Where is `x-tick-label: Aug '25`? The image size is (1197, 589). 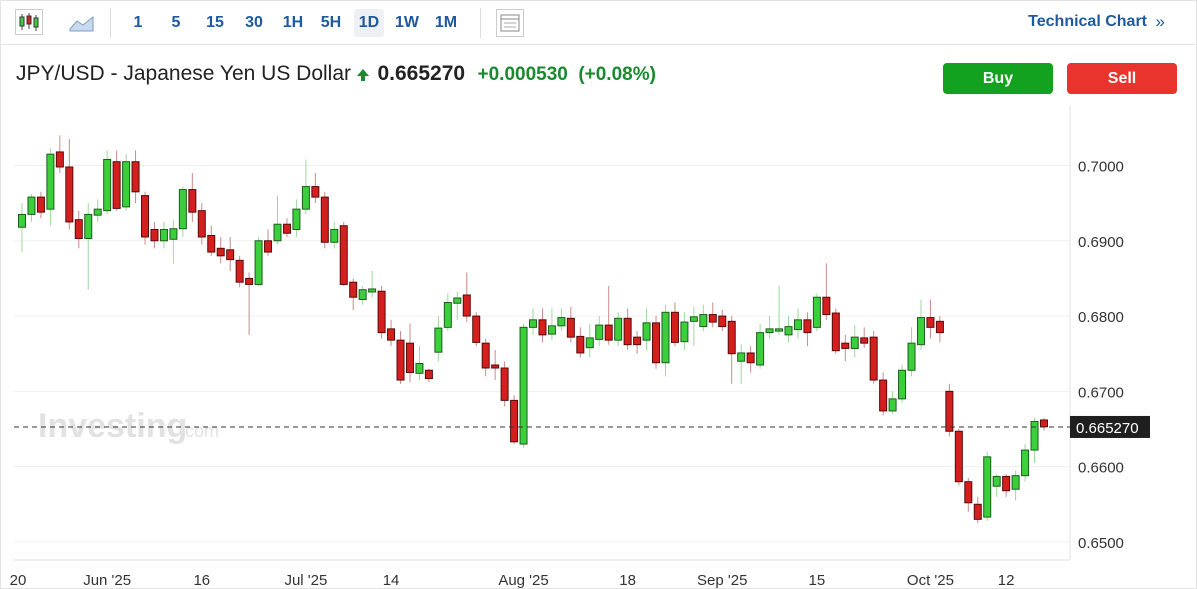
x-tick-label: Aug '25 is located at coordinates (523, 580).